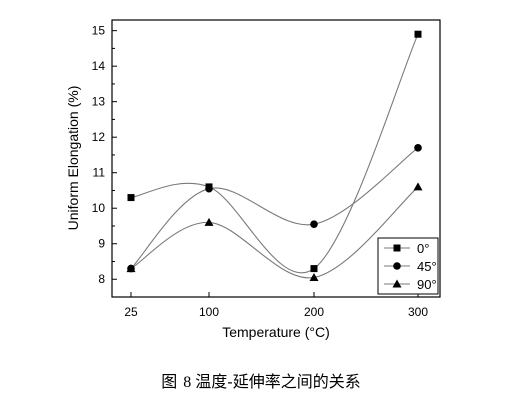 This screenshot has width=522, height=410. What do you see at coordinates (169, 381) in the screenshot?
I see `caption-prefix: 图` at bounding box center [169, 381].